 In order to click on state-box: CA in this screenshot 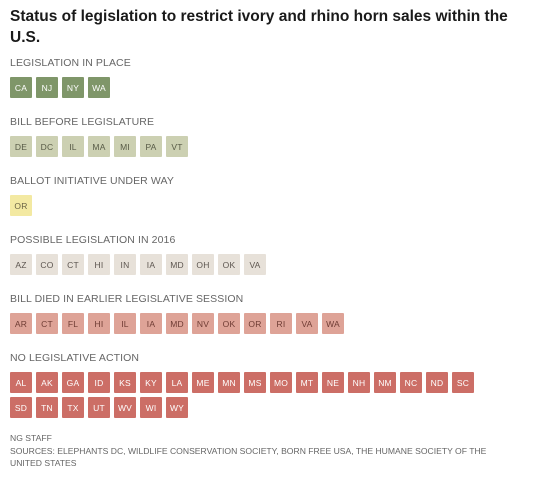, I will do `click(21, 87)`.